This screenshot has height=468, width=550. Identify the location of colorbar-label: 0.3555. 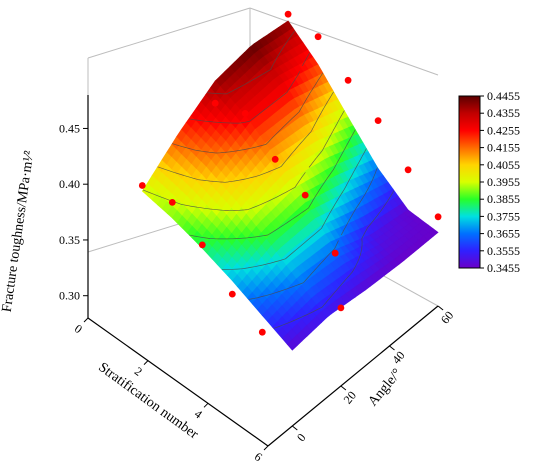
(503, 251).